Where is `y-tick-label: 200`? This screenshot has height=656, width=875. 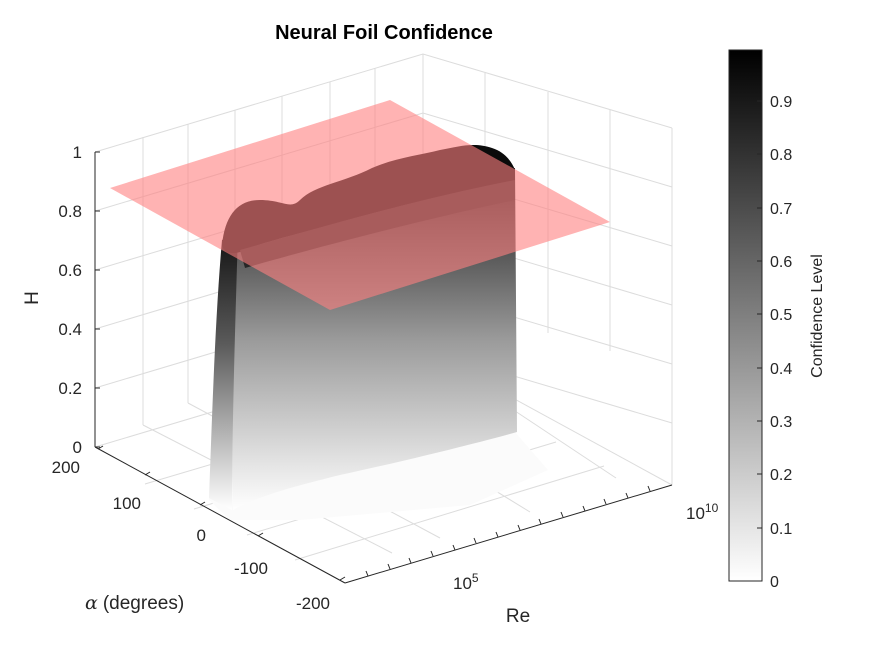
y-tick-label: 200 is located at coordinates (66, 467).